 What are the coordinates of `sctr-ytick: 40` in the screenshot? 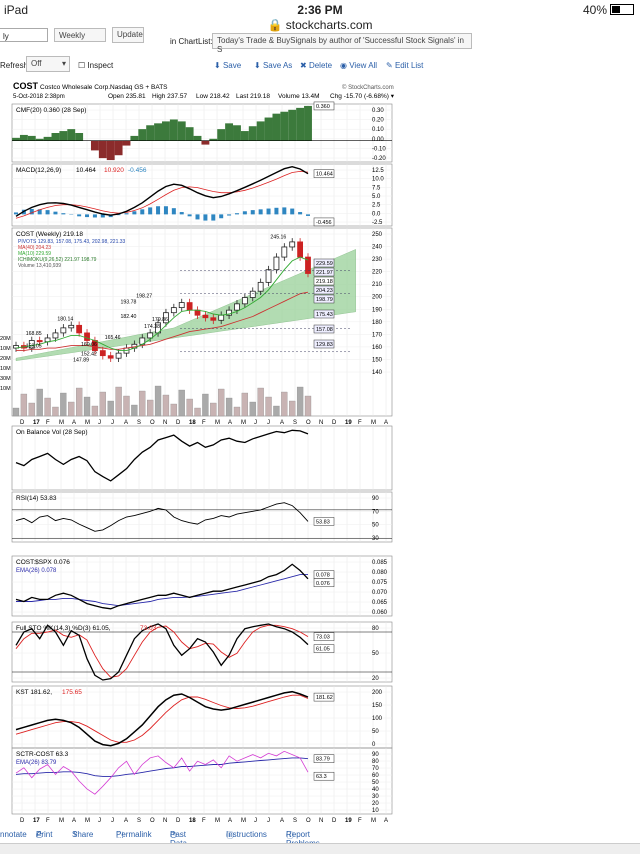 It's located at (375, 790).